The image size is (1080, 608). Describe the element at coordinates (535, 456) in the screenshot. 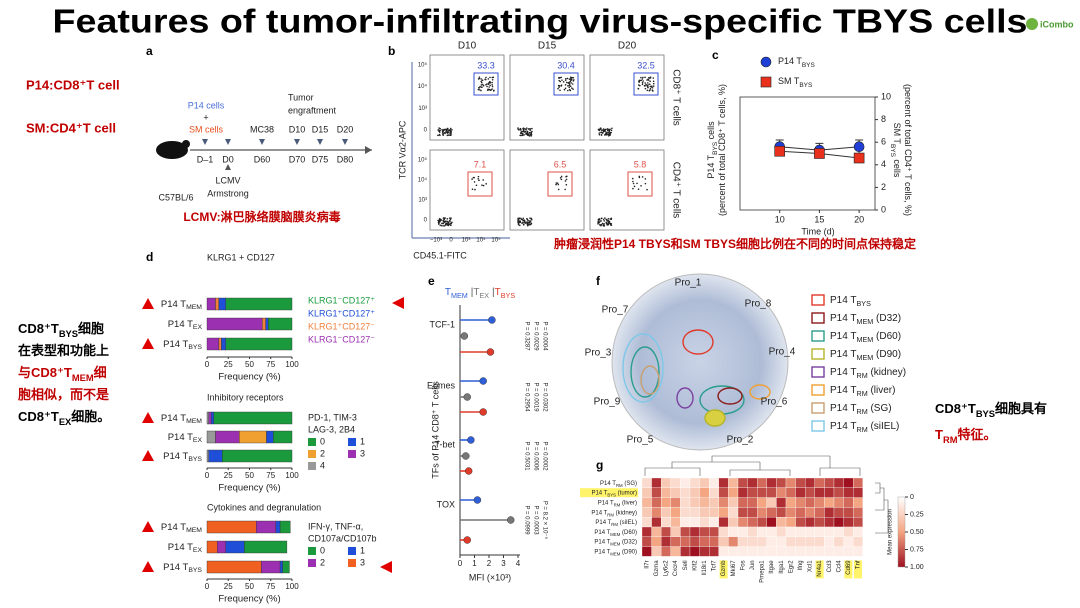

I see `p-value: P = 0.0006` at that location.